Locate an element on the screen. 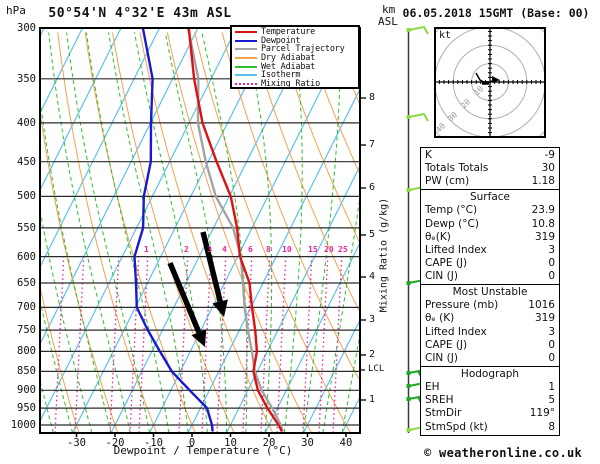  asl-axis-unit-label: ASL is located at coordinates (388, 21).